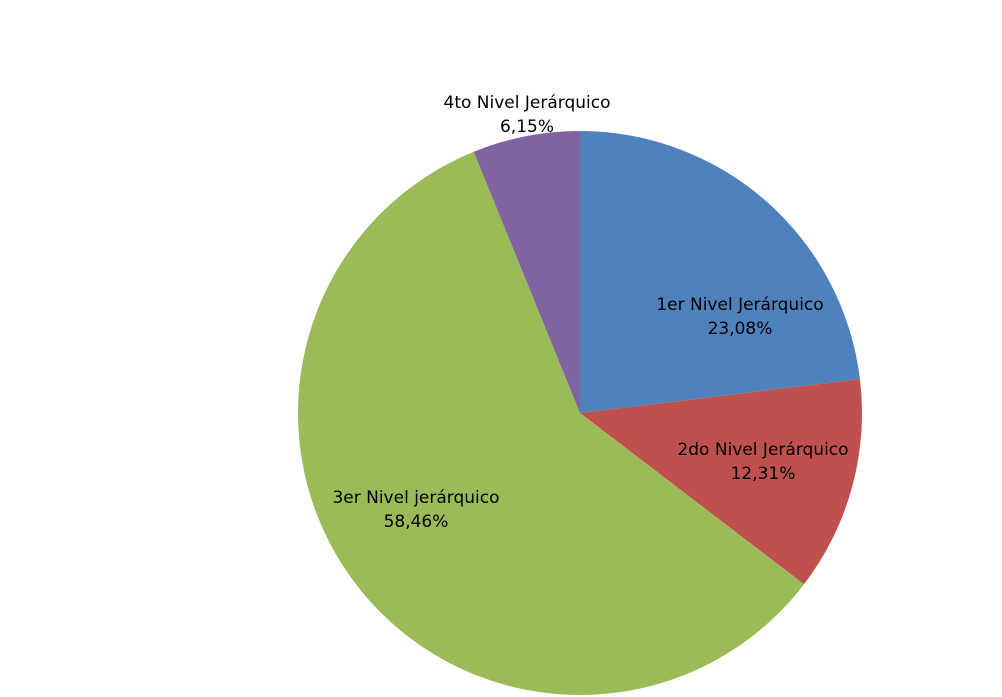  What do you see at coordinates (740, 329) in the screenshot?
I see `slice-percent-label: 23,08%` at bounding box center [740, 329].